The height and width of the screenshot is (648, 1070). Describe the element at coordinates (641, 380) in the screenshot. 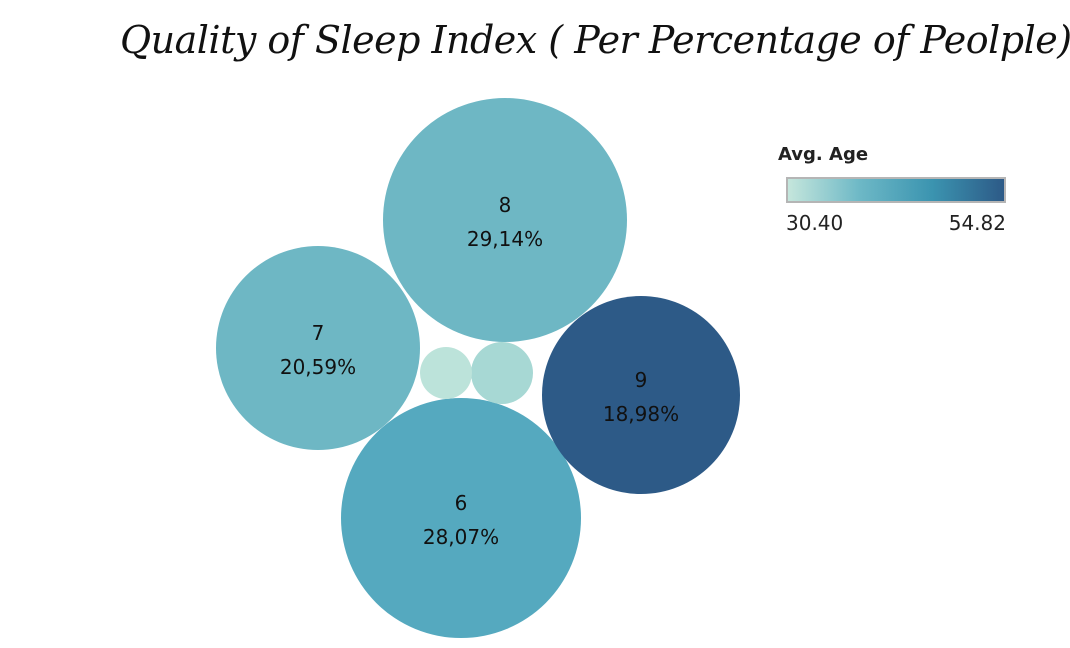

I see `bubble-category-label: 9` at that location.